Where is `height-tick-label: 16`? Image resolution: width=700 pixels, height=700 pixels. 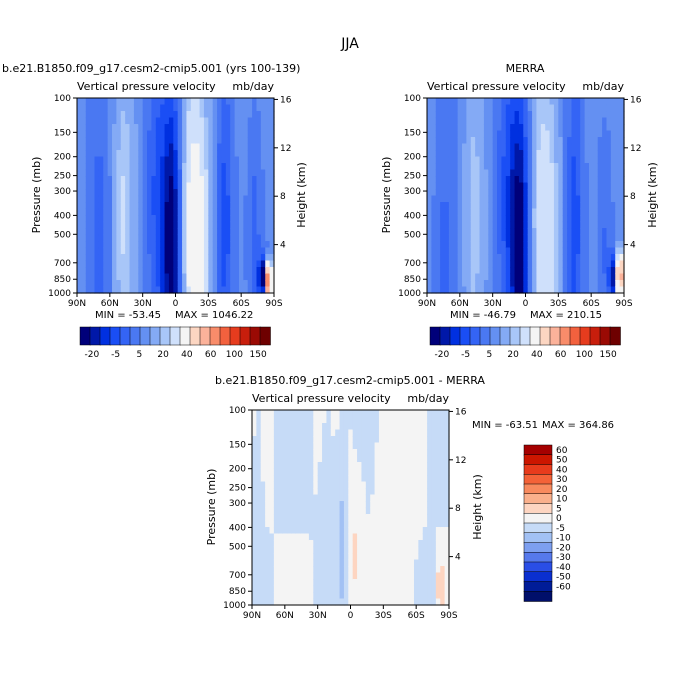
height-tick-label: 16 is located at coordinates (461, 412).